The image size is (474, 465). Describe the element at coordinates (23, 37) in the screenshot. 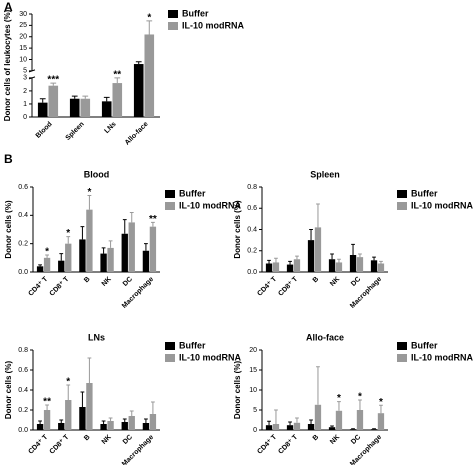

I see `y-tick-label: 20` at that location.